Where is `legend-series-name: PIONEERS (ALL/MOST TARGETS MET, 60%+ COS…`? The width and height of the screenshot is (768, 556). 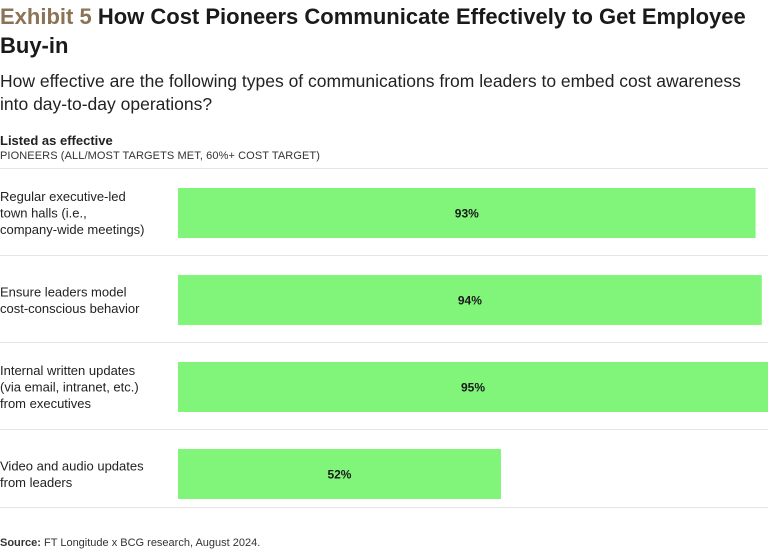 legend-series-name: PIONEERS (ALL/MOST TARGETS MET, 60%+ COS… is located at coordinates (160, 156).